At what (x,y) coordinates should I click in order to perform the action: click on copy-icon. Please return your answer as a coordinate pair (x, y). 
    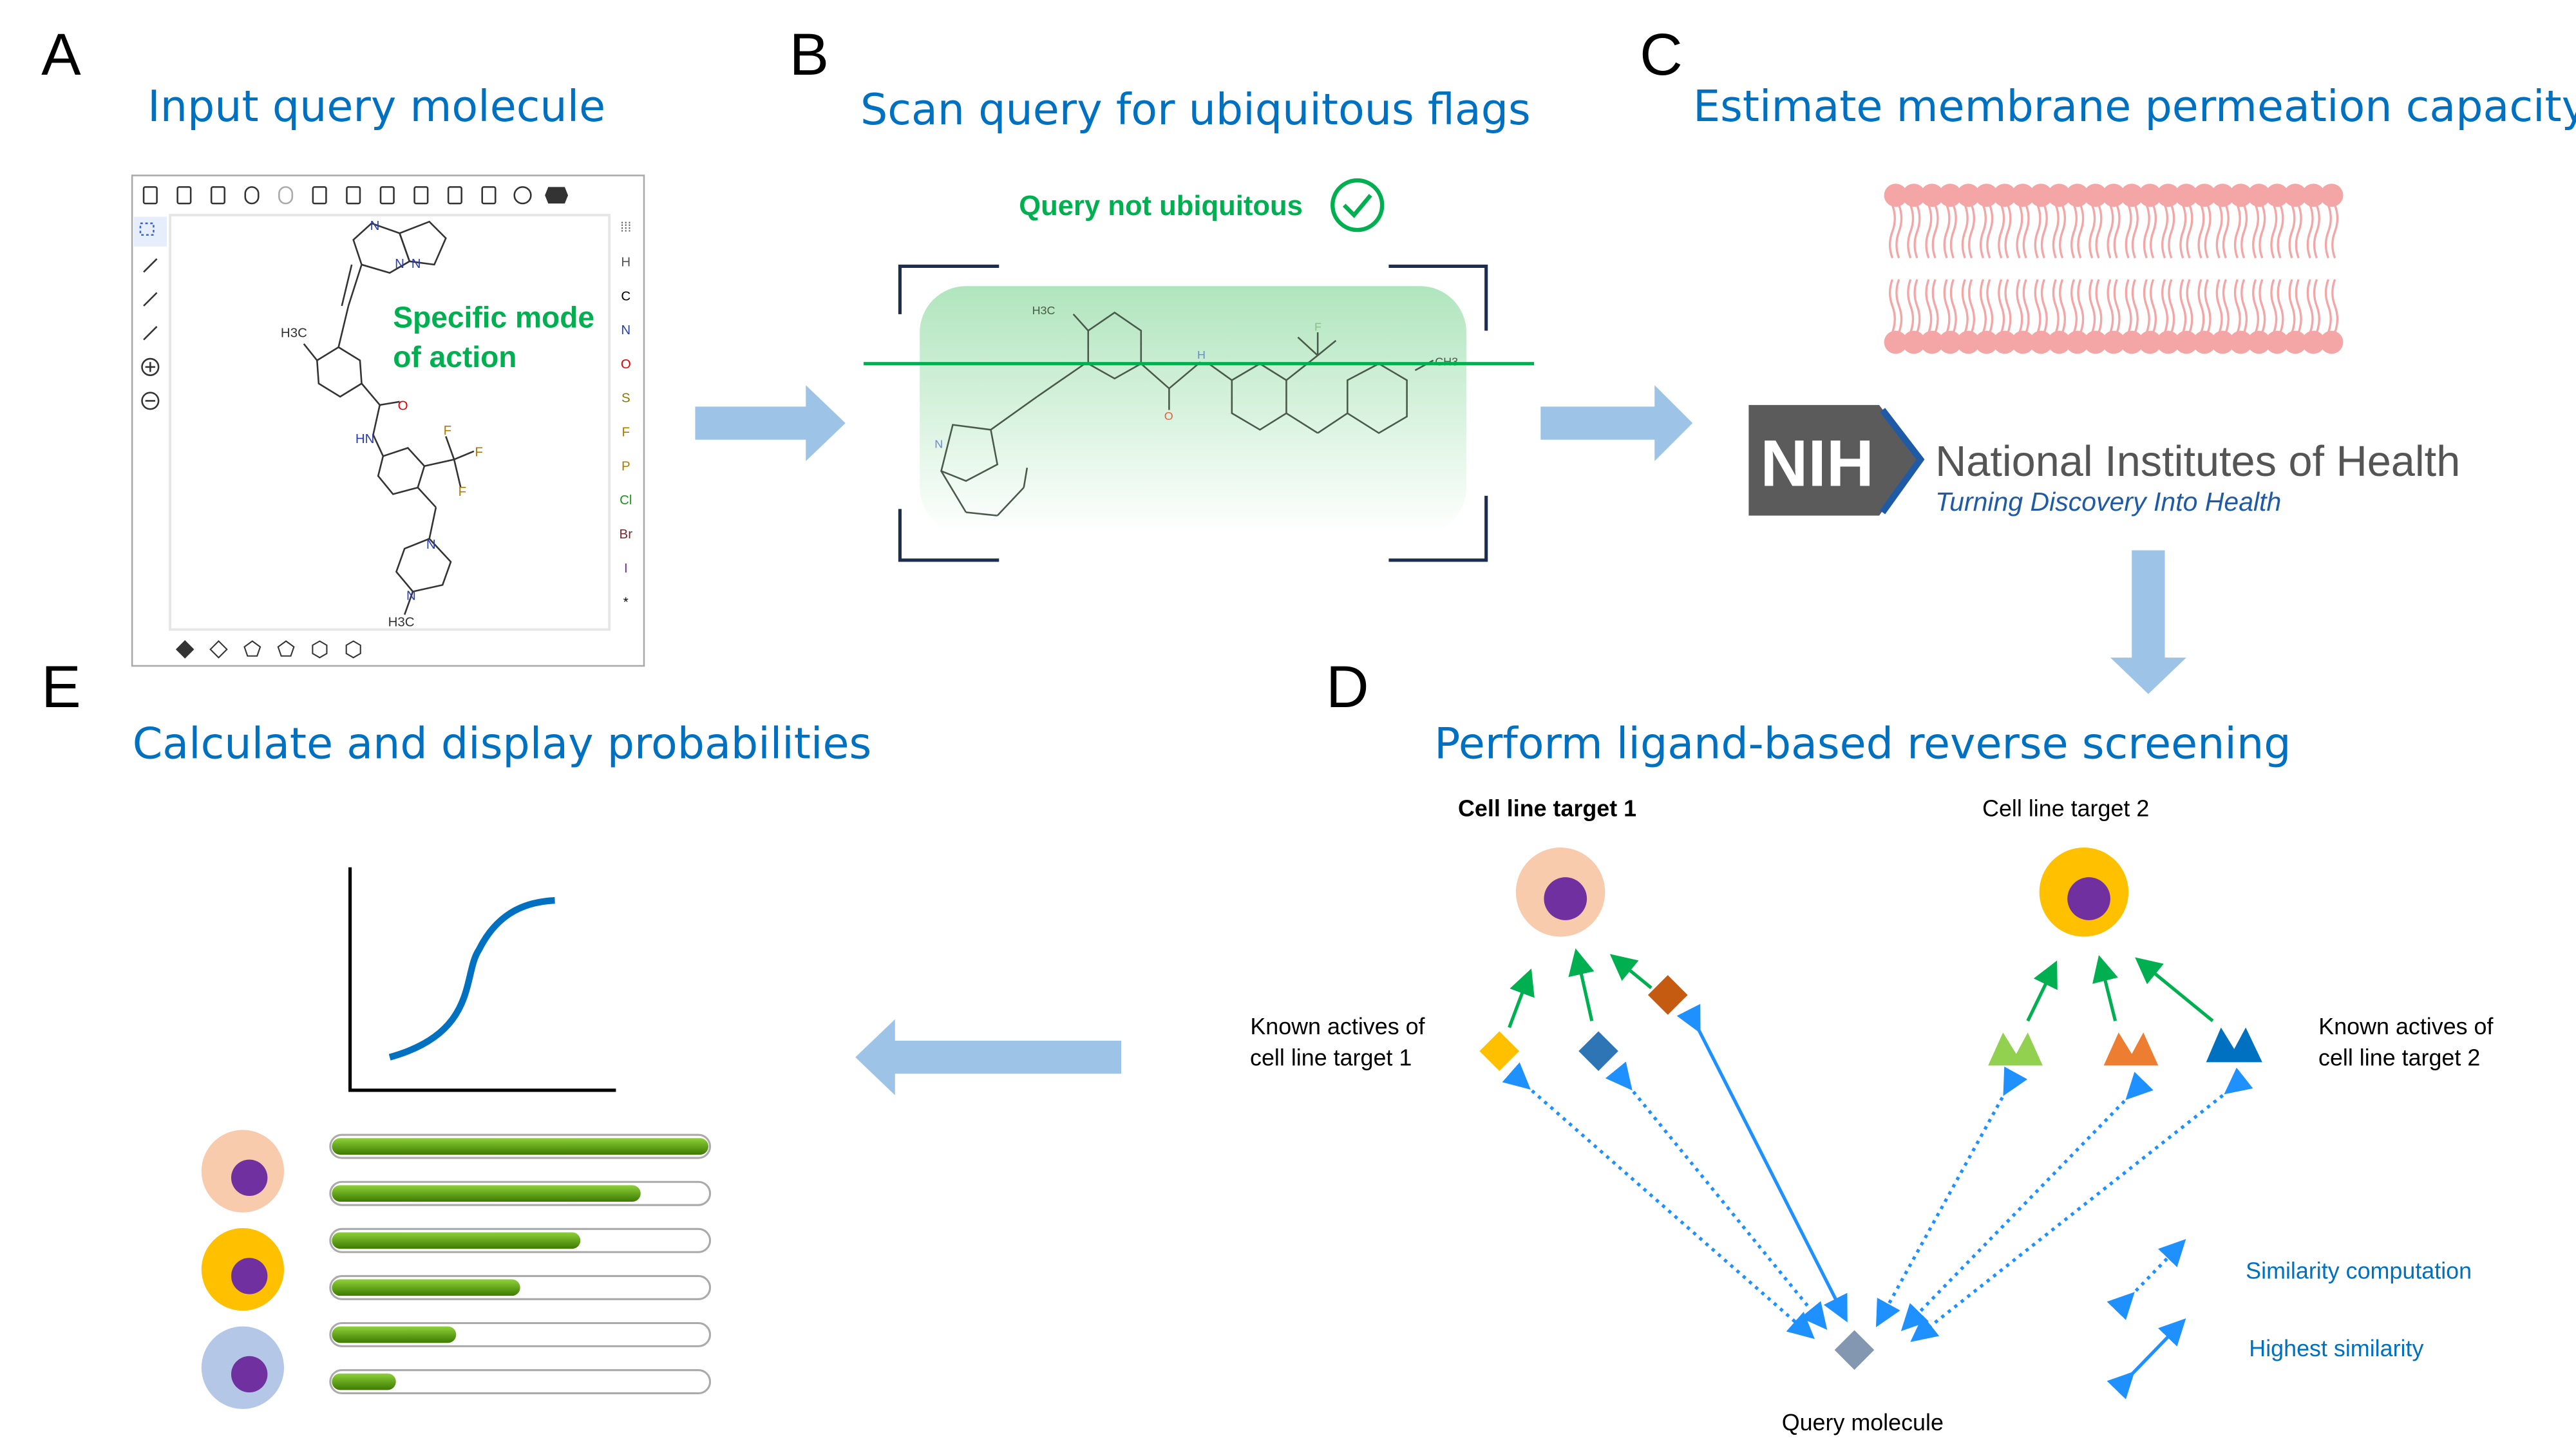
    Looking at the image, I should click on (353, 195).